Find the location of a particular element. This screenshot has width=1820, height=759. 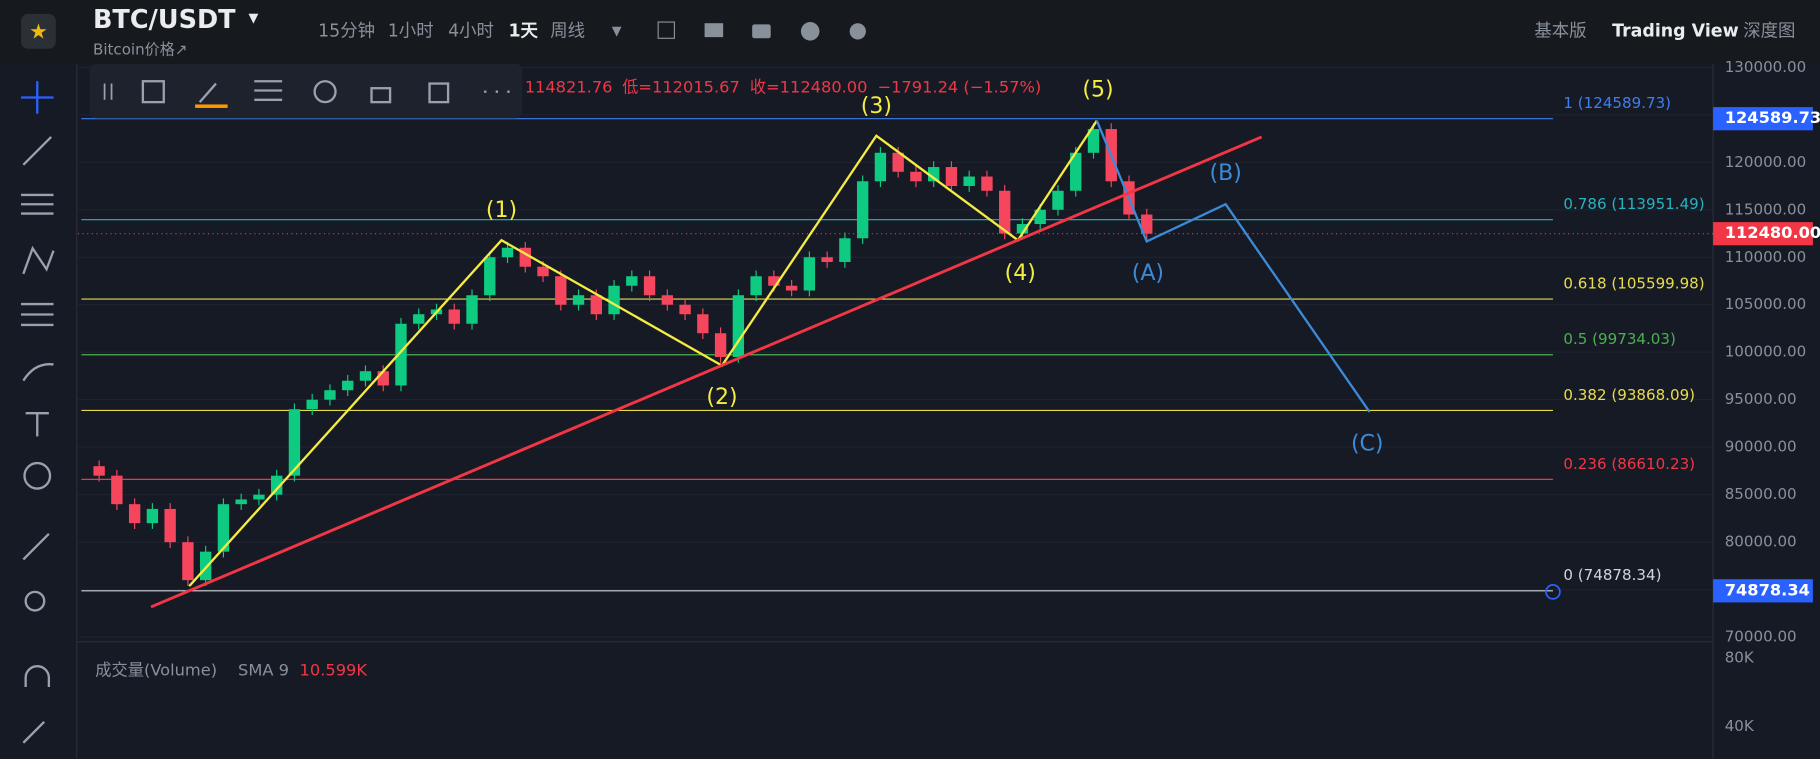

subtitle: Bitcoin价格↗ is located at coordinates (140, 49).